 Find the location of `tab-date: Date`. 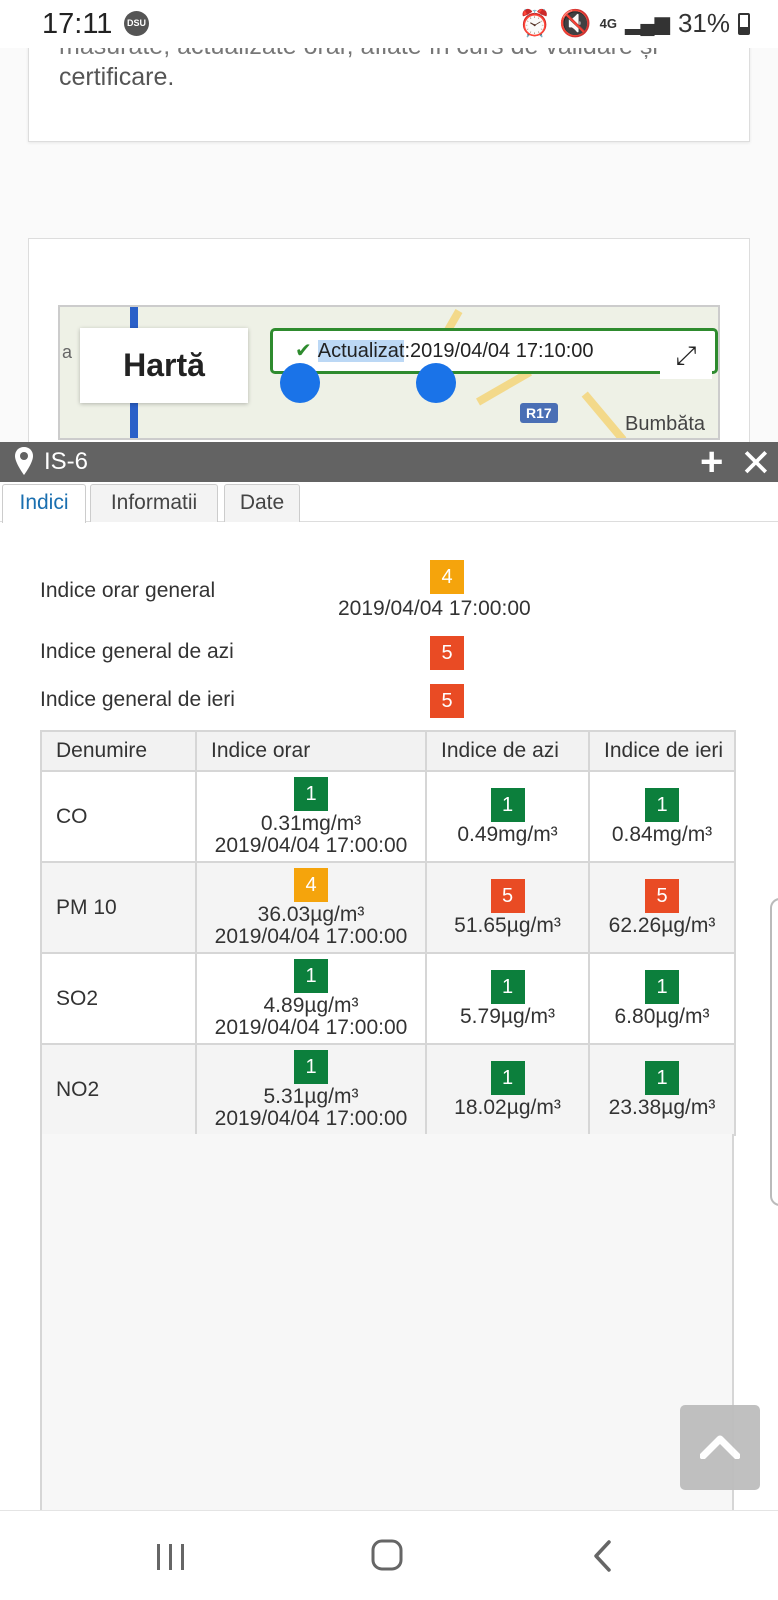

tab-date: Date is located at coordinates (262, 503).